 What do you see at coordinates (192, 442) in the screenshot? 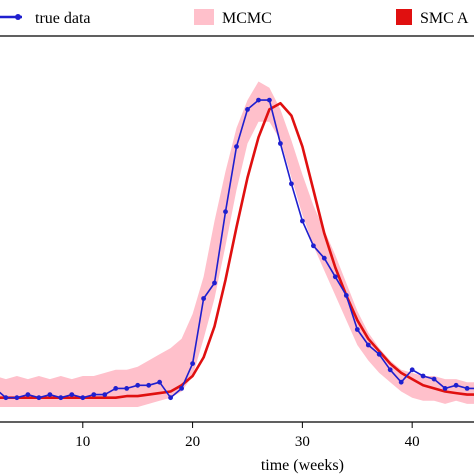
I see `x-tick-label: 20` at bounding box center [192, 442].